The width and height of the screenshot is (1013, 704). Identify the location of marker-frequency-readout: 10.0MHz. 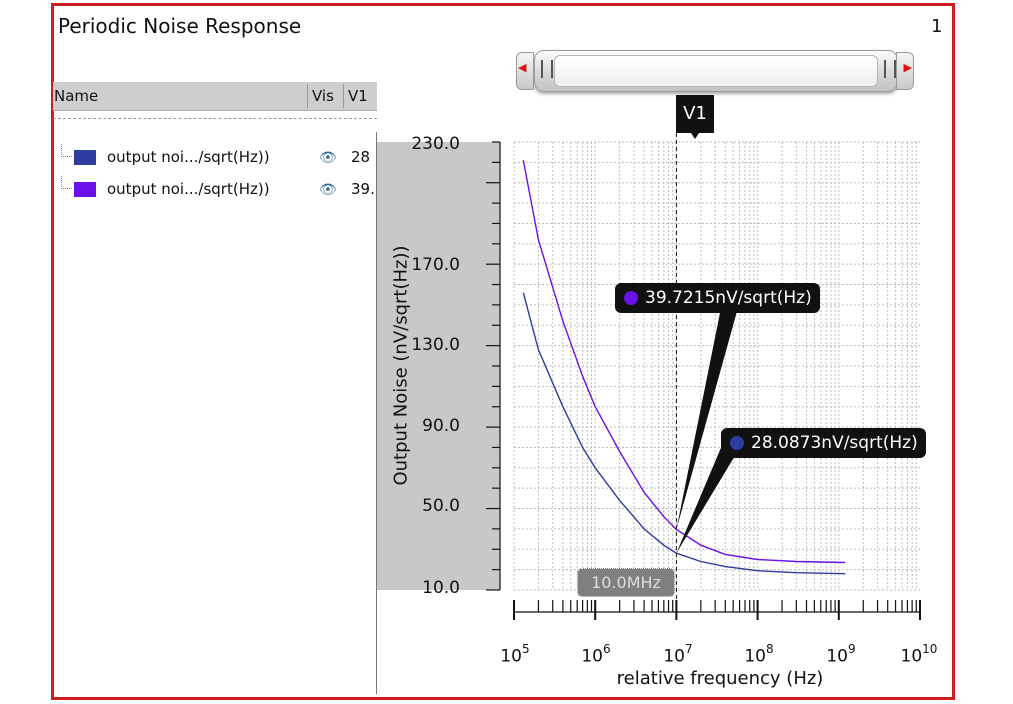
(626, 582).